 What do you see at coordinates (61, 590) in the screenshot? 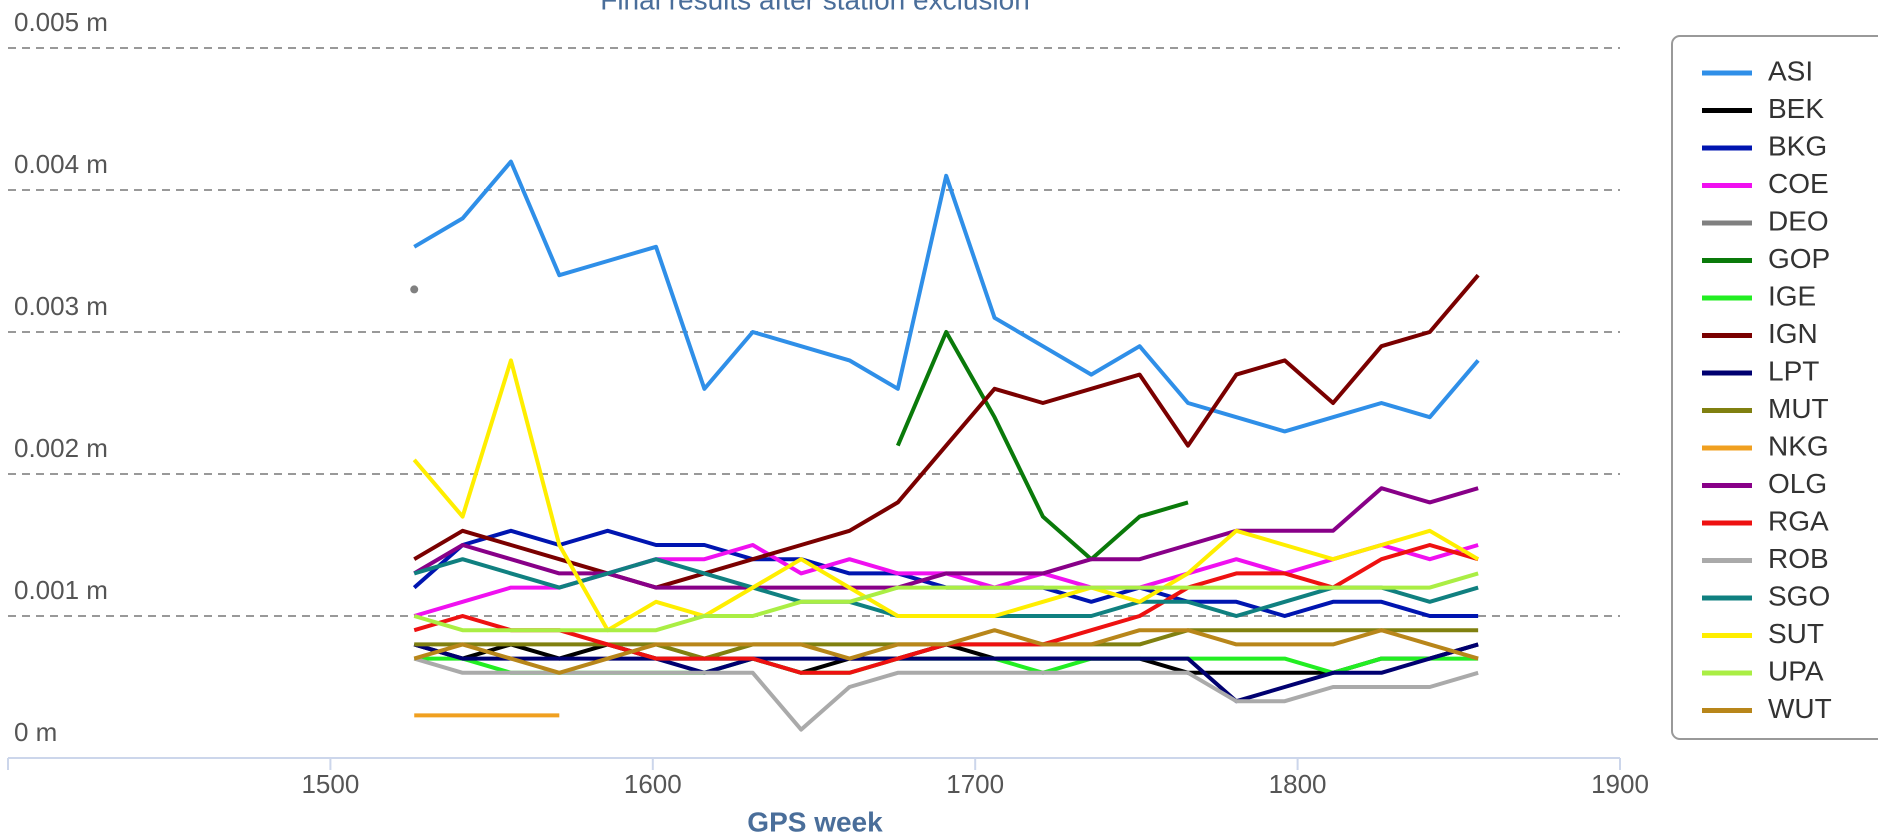
I see `y-tick-label: 0.001 m` at bounding box center [61, 590].